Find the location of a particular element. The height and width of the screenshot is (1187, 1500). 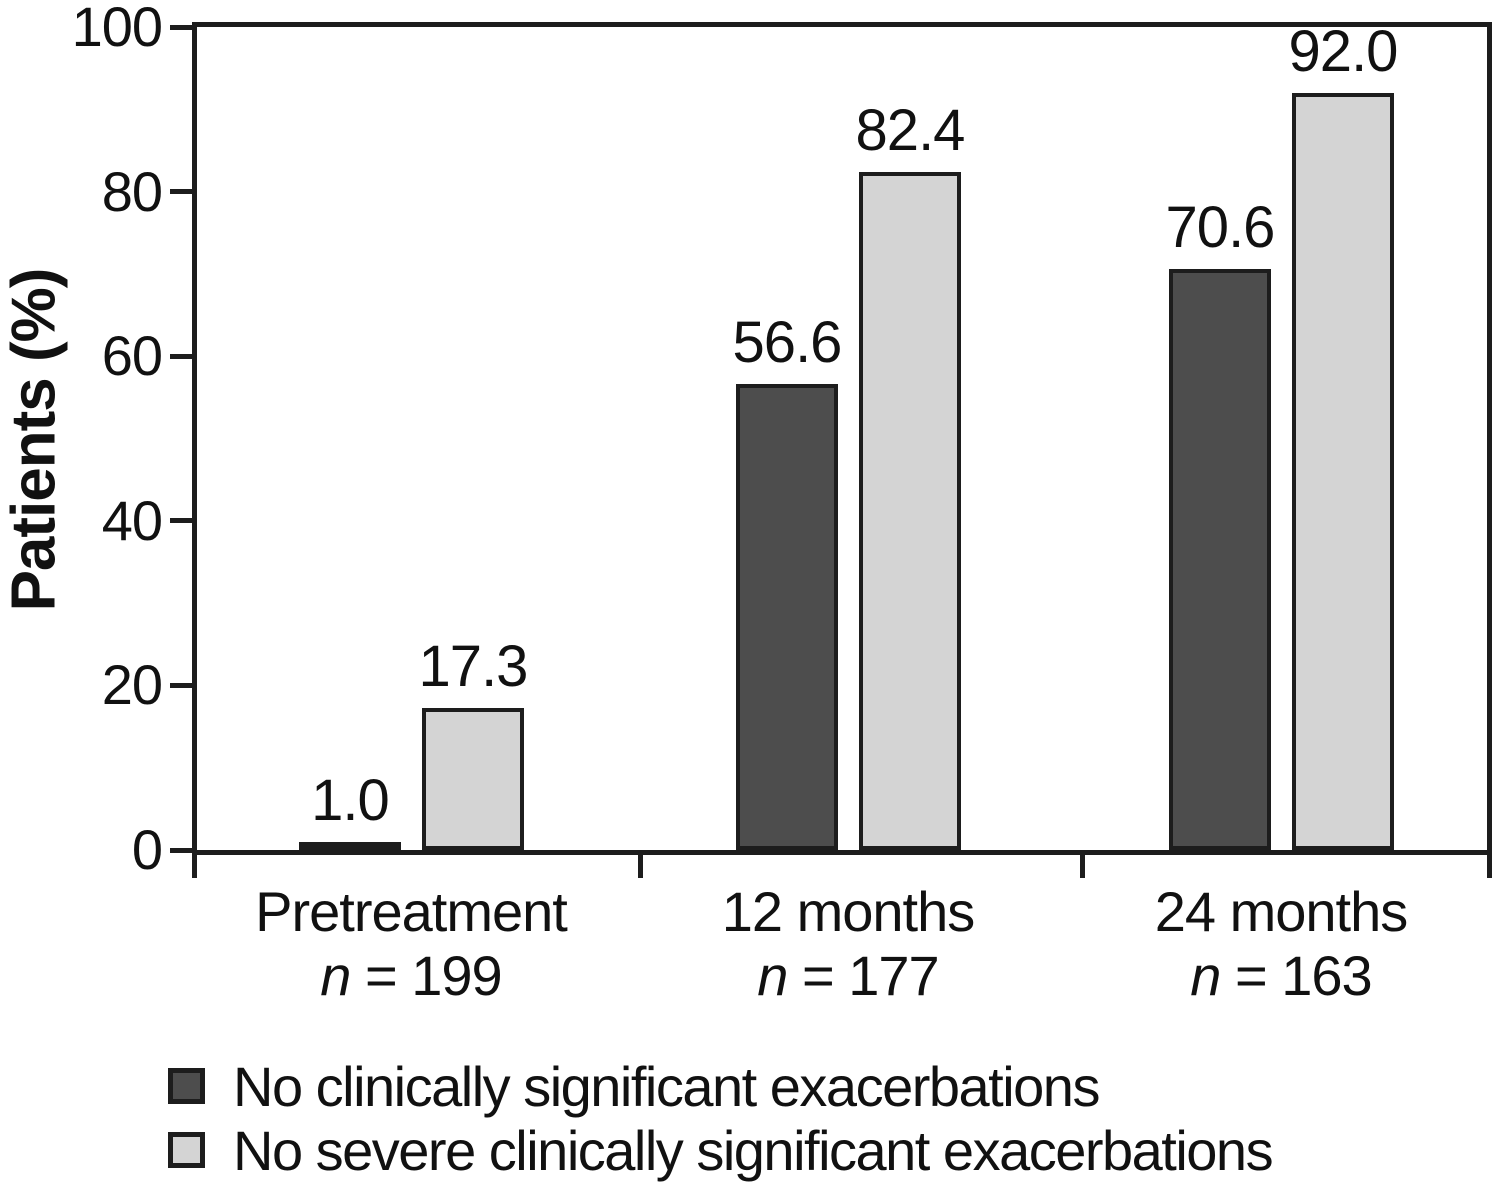

x-category-2: 24 months n = 163 is located at coordinates (1265, 944).